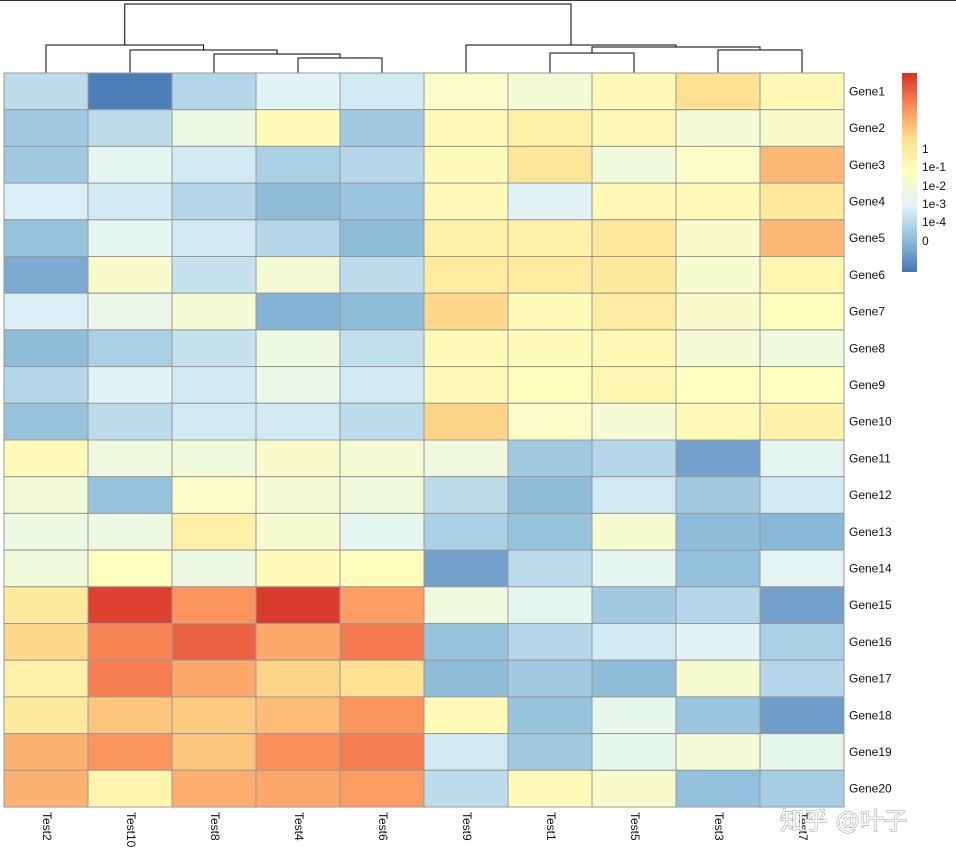  Describe the element at coordinates (870, 568) in the screenshot. I see `row-label: Gene14` at that location.